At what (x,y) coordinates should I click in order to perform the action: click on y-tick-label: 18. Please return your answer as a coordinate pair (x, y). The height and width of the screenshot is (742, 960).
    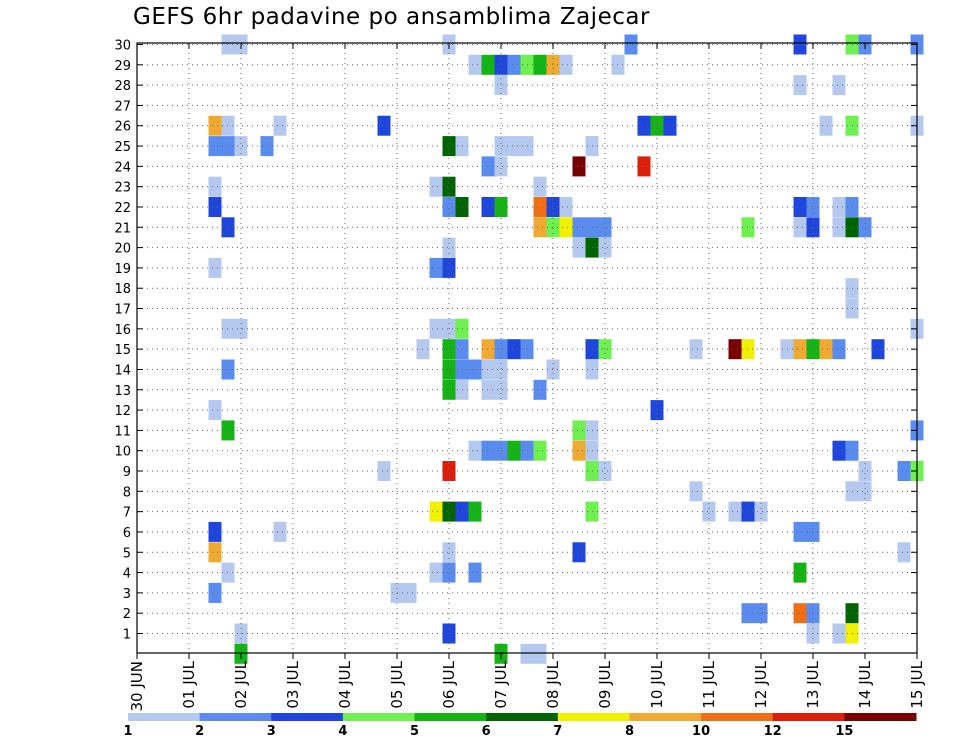
    Looking at the image, I should click on (122, 289).